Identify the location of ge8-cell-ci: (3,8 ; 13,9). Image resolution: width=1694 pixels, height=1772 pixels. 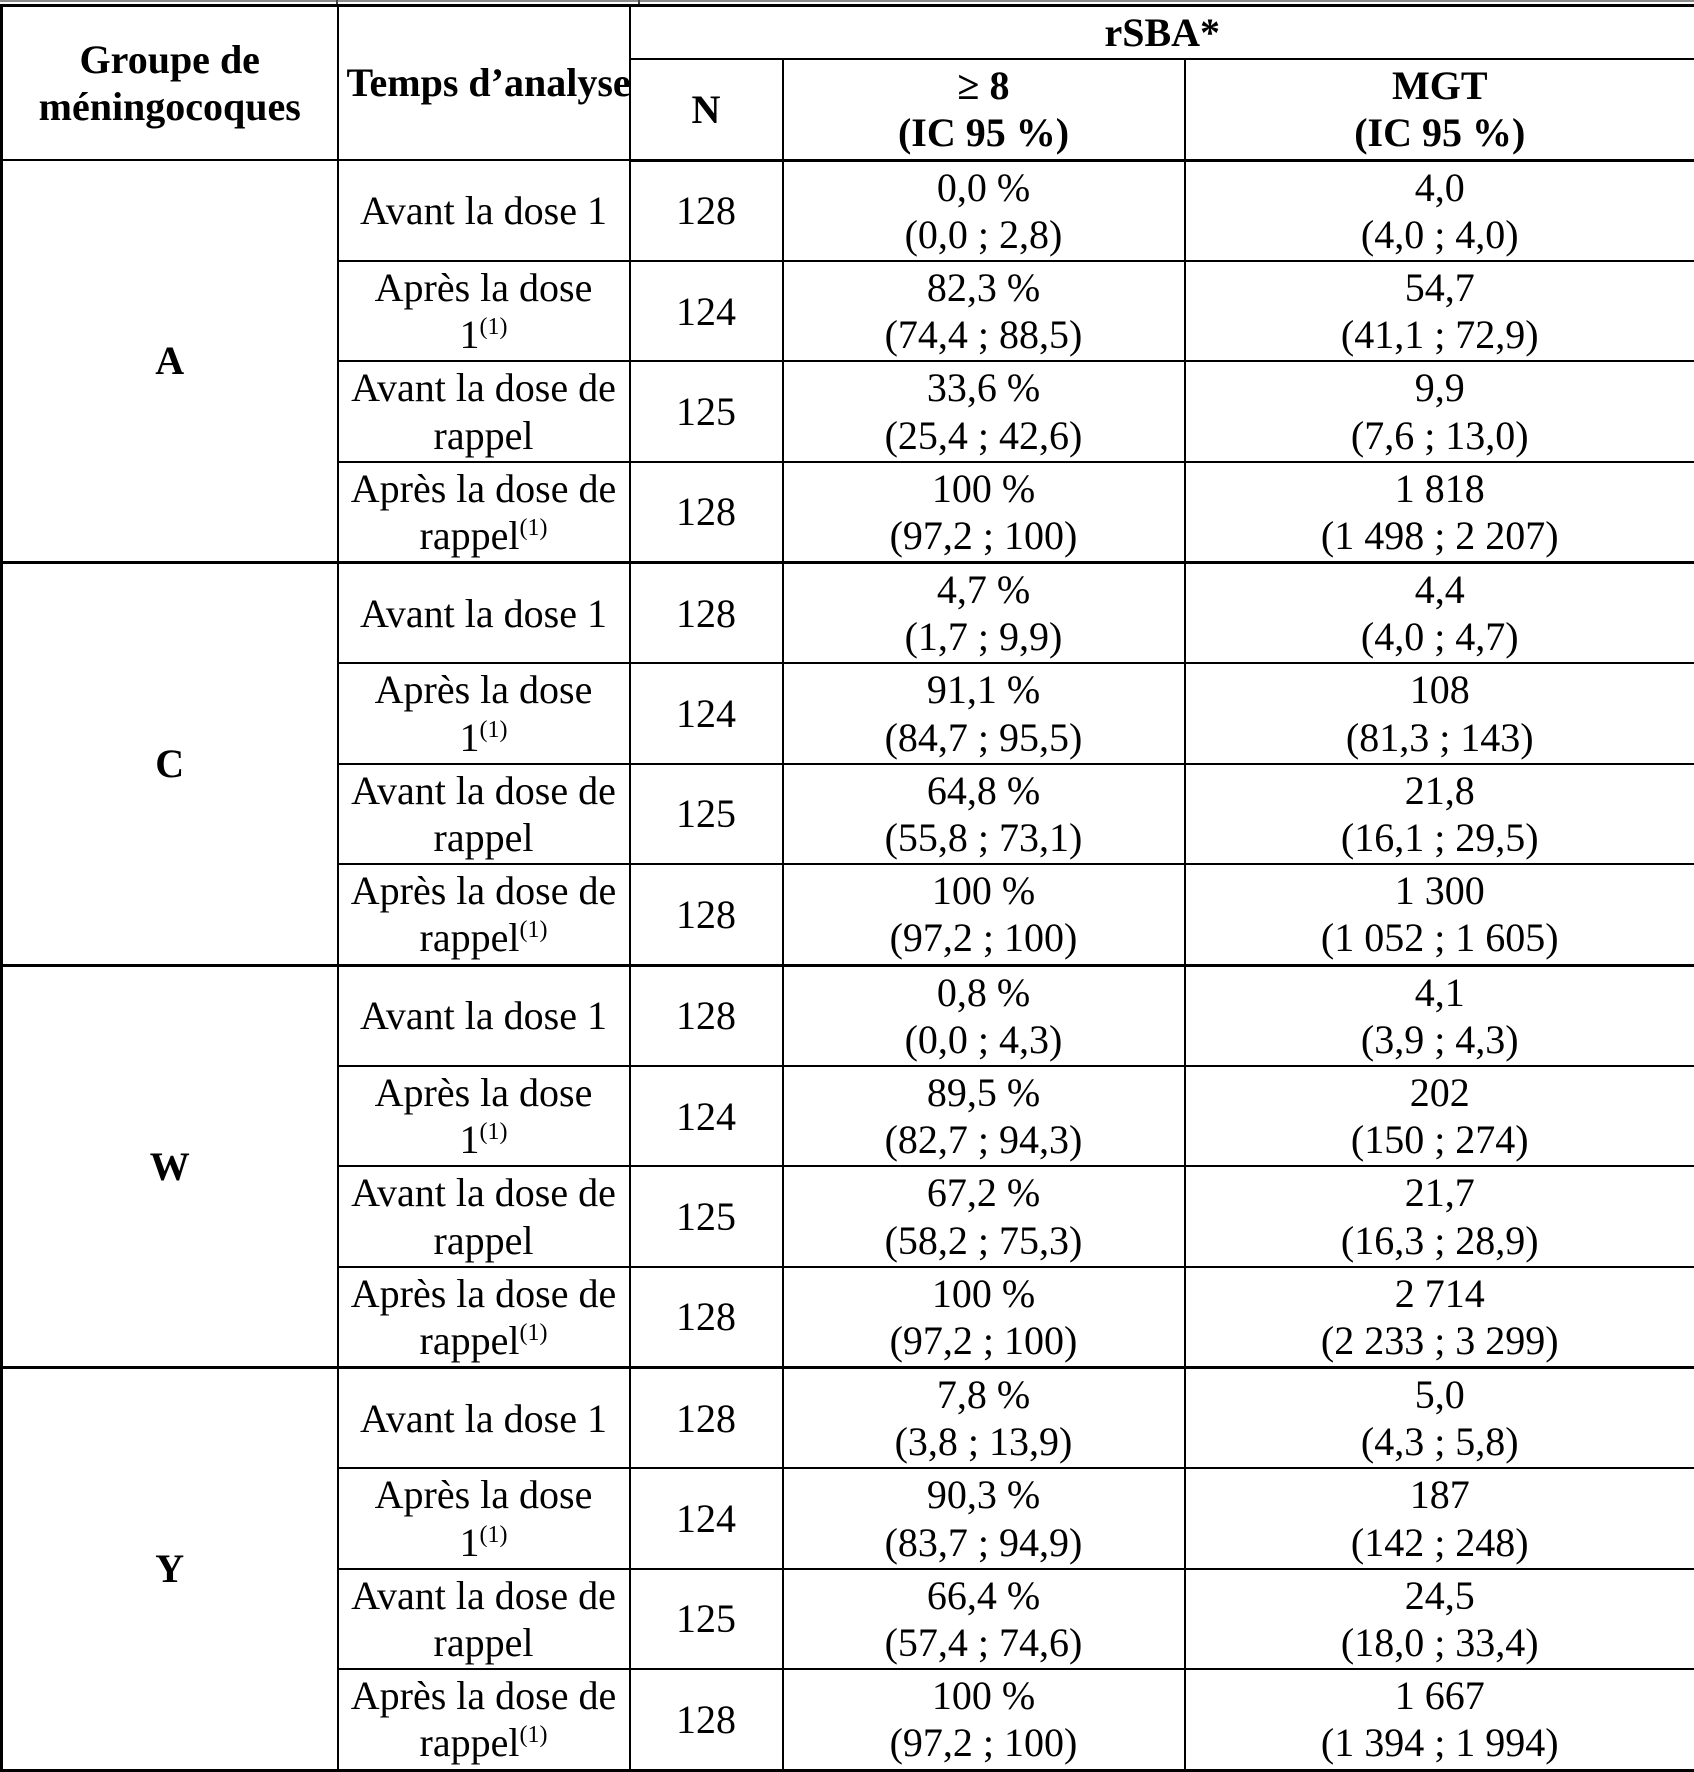
(984, 1441).